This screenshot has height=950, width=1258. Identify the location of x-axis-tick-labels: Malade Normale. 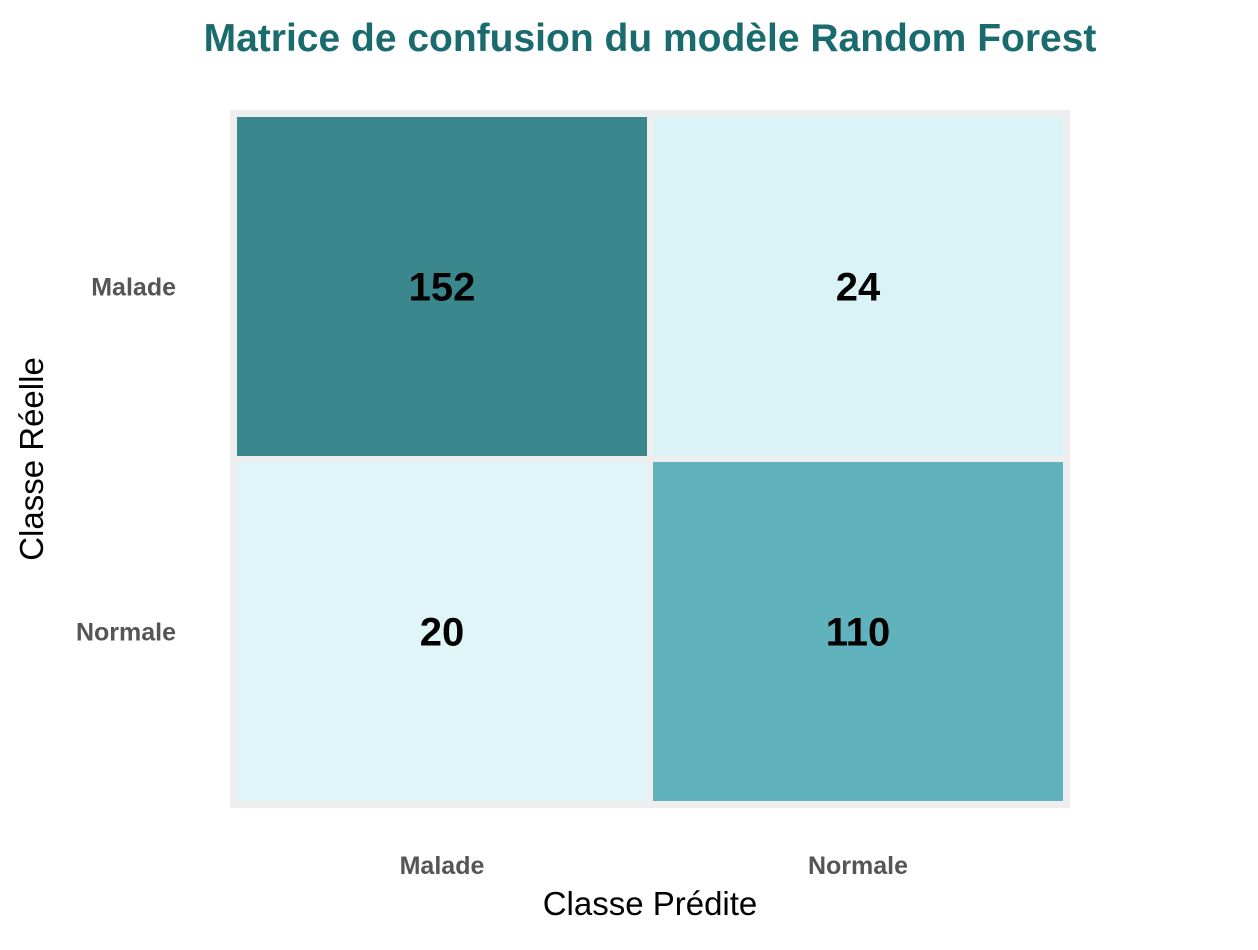
(654, 866).